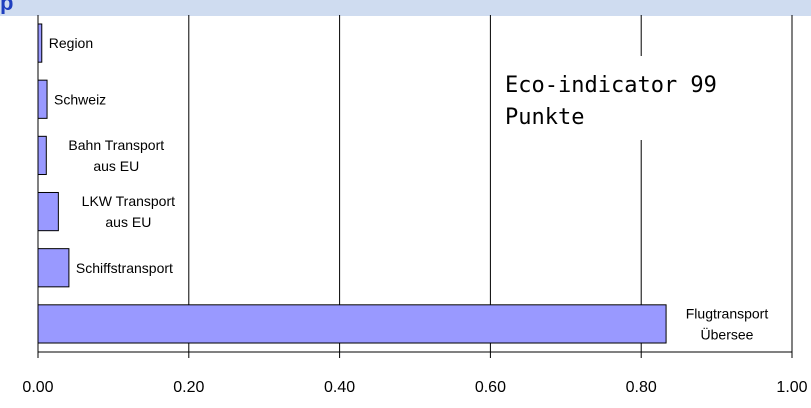 Image resolution: width=811 pixels, height=408 pixels. Describe the element at coordinates (415, 355) in the screenshot. I see `x-ticks` at that location.